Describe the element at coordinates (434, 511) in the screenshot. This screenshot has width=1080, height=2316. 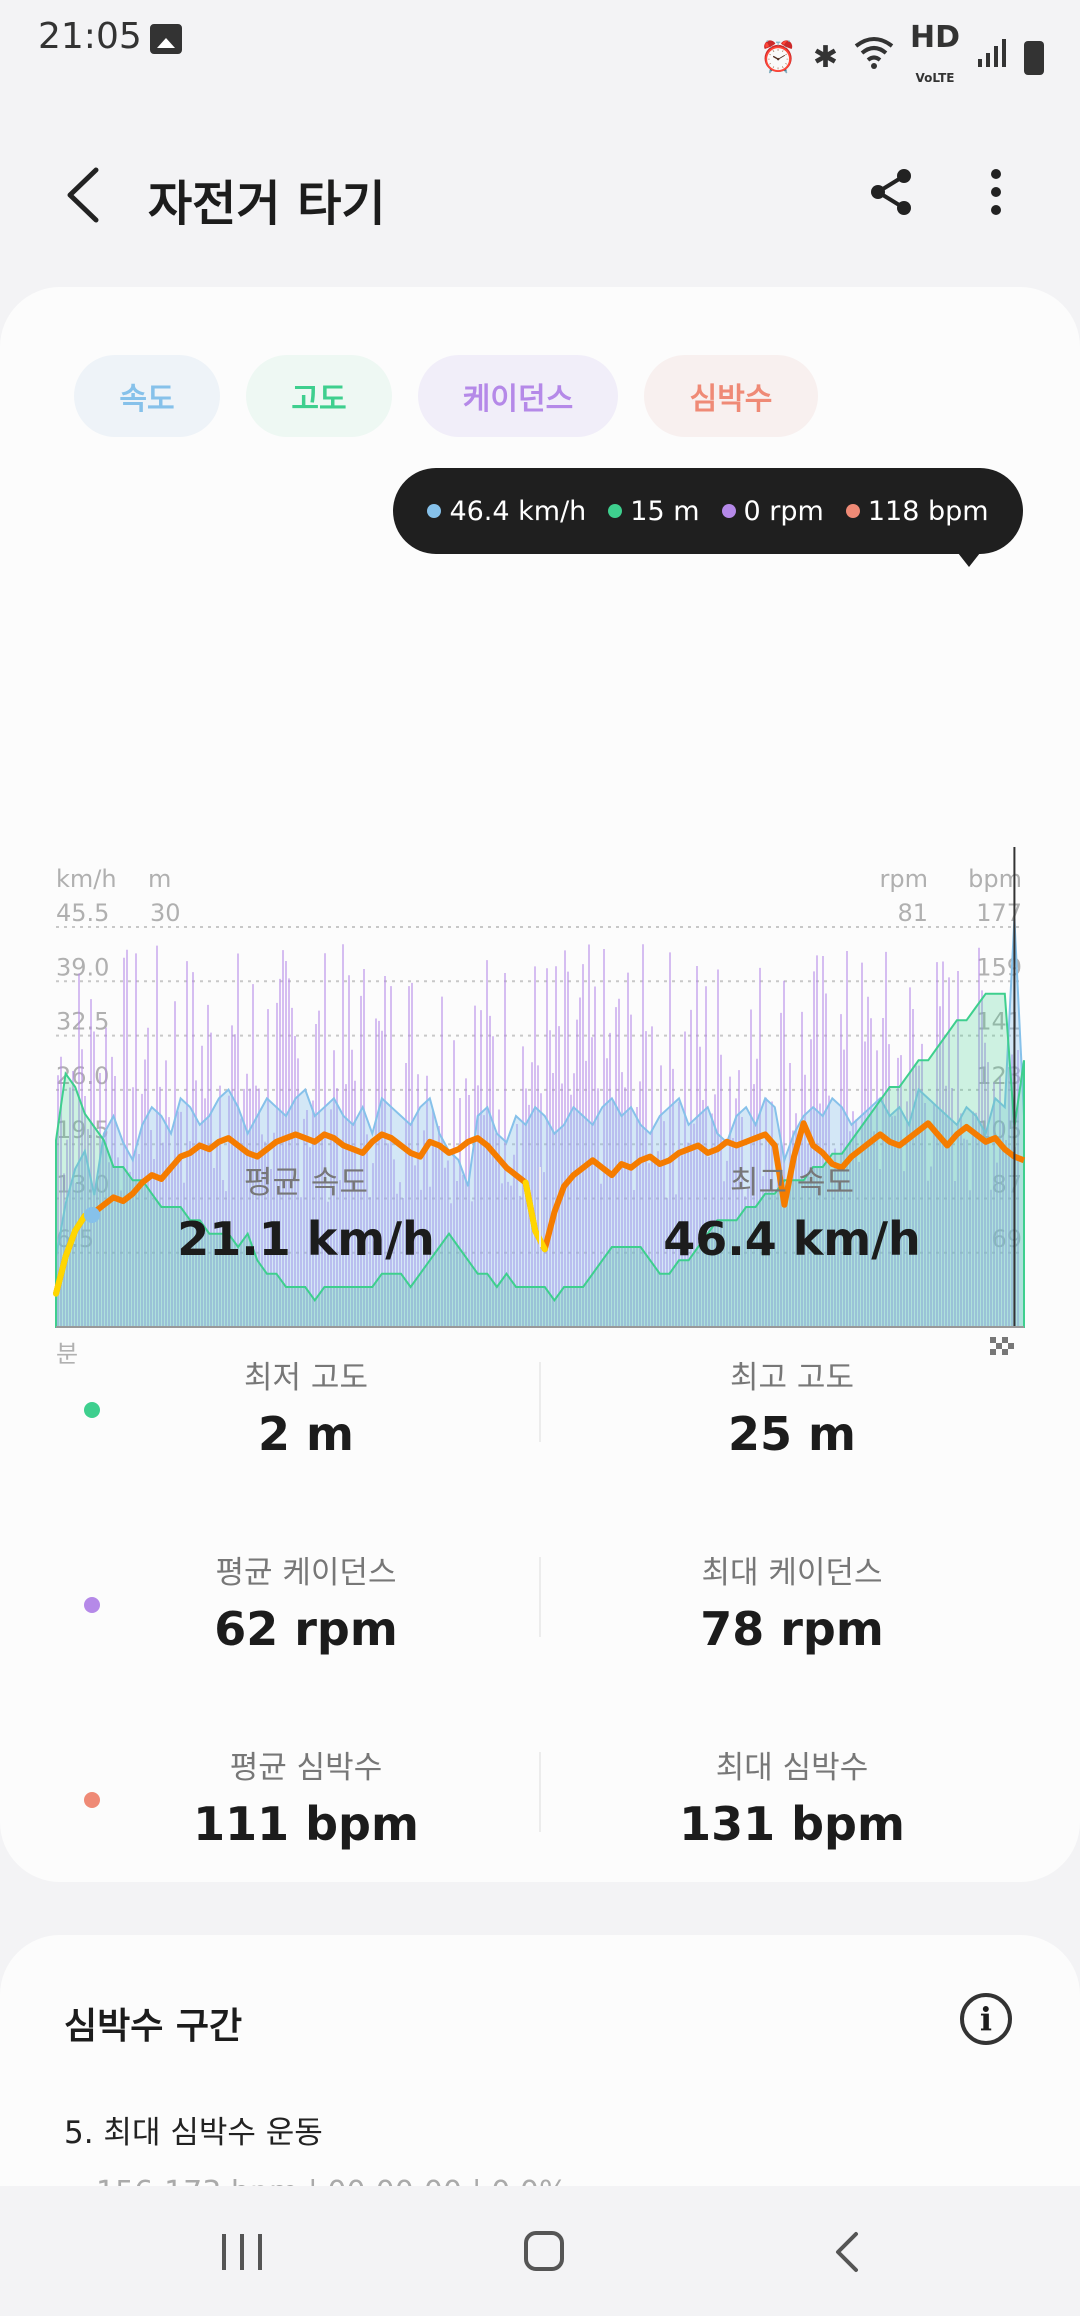
I see `speed-dot` at that location.